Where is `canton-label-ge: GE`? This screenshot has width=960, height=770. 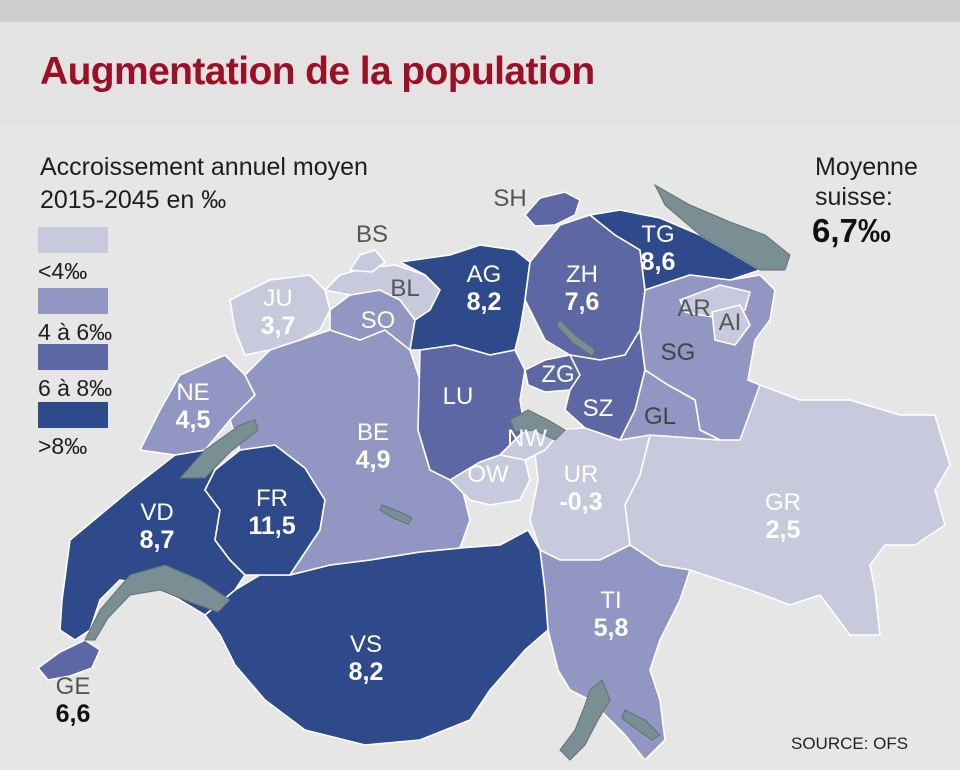 canton-label-ge: GE is located at coordinates (73, 686).